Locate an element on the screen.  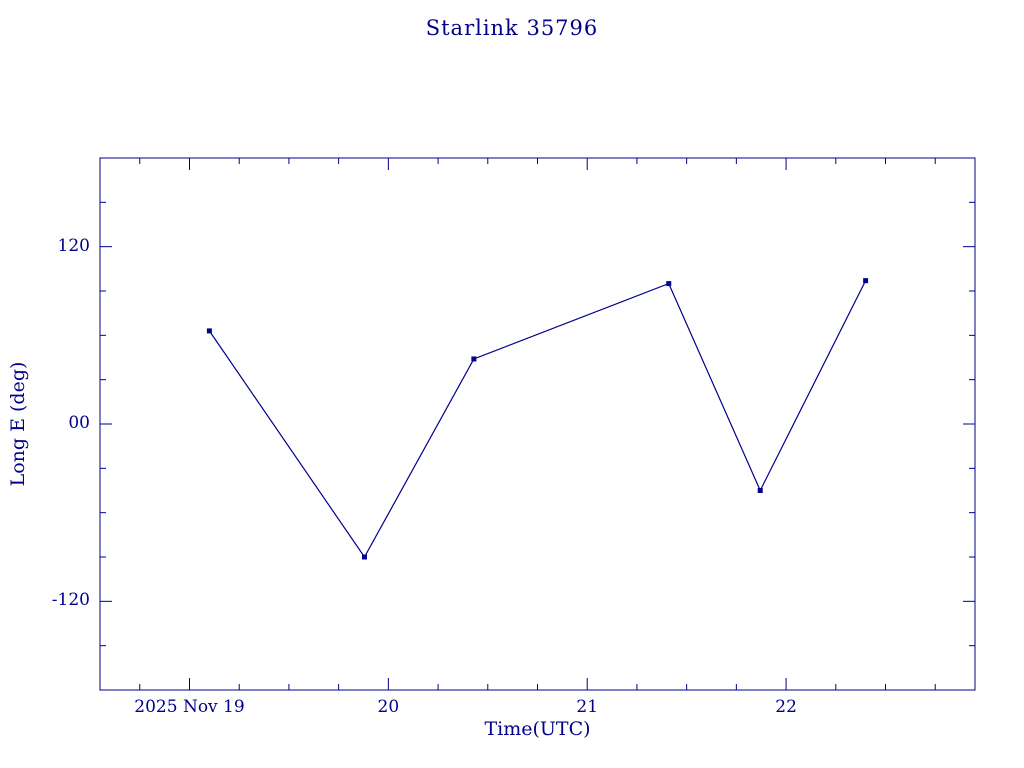
x-tick-label: 2025 Nov 19 is located at coordinates (189, 707).